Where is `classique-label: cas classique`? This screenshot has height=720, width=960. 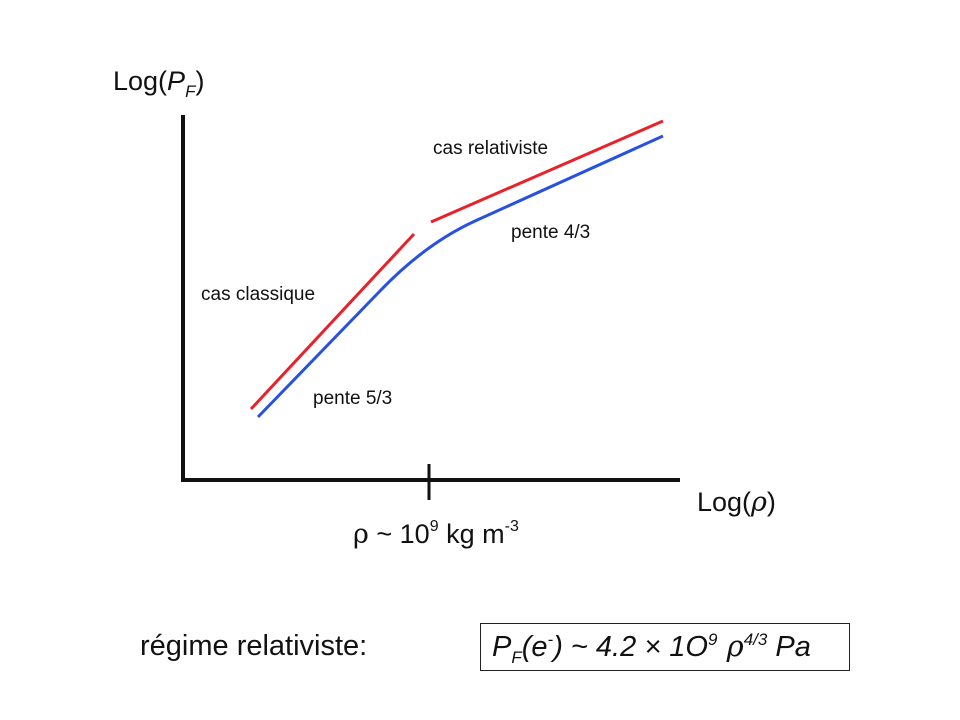
classique-label: cas classique is located at coordinates (258, 294).